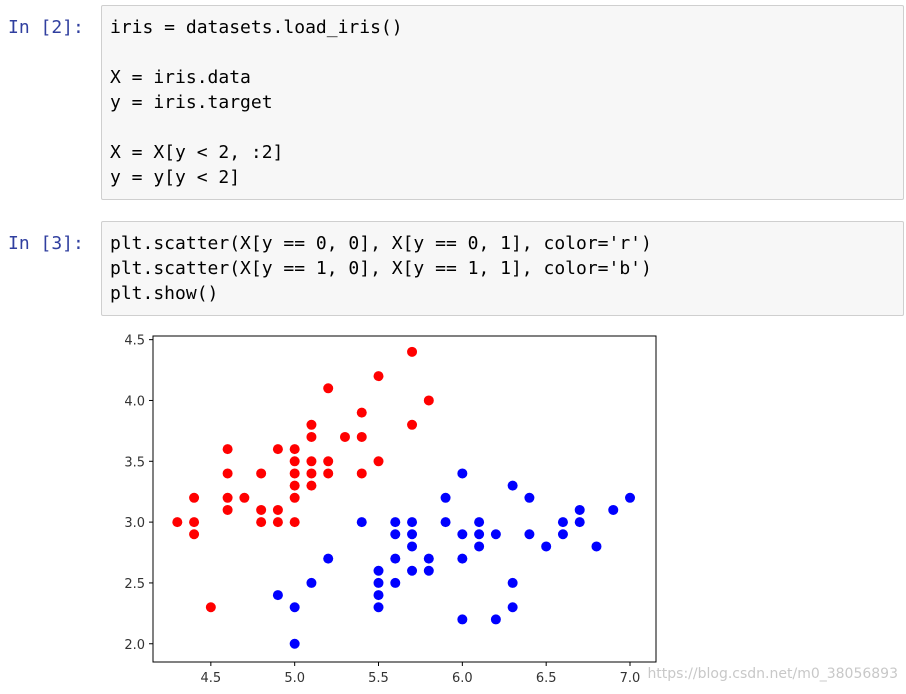  Describe the element at coordinates (191, 102) in the screenshot. I see `code-line: y = iris.target` at that location.